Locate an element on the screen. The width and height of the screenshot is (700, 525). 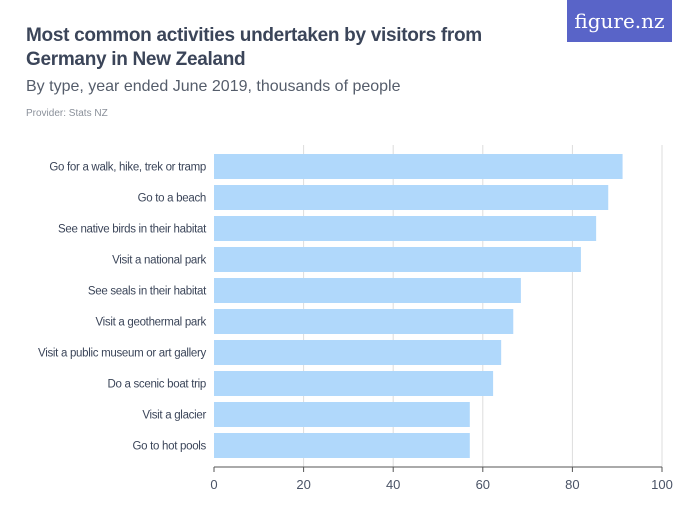
x-tick-label: 100 is located at coordinates (662, 484).